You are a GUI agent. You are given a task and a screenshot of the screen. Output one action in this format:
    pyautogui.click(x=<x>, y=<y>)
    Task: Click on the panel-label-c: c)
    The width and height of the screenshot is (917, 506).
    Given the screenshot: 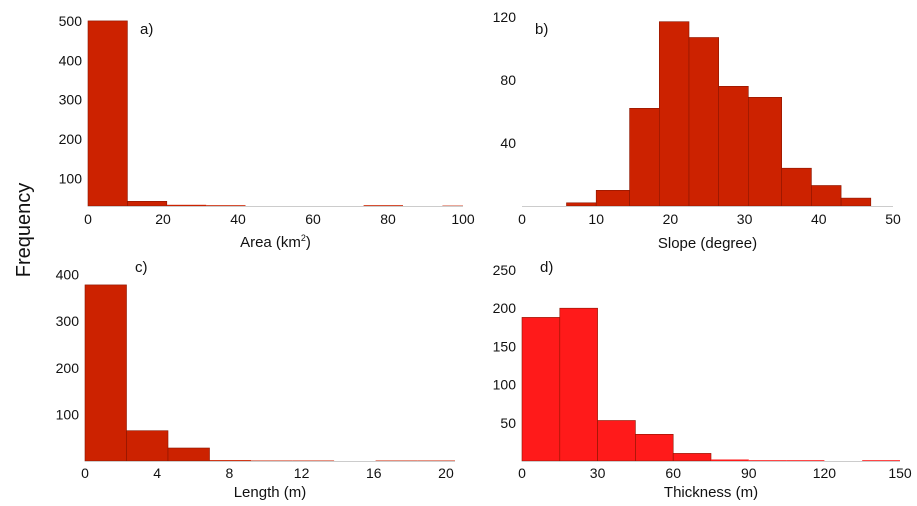 What is the action you would take?
    pyautogui.click(x=141, y=267)
    